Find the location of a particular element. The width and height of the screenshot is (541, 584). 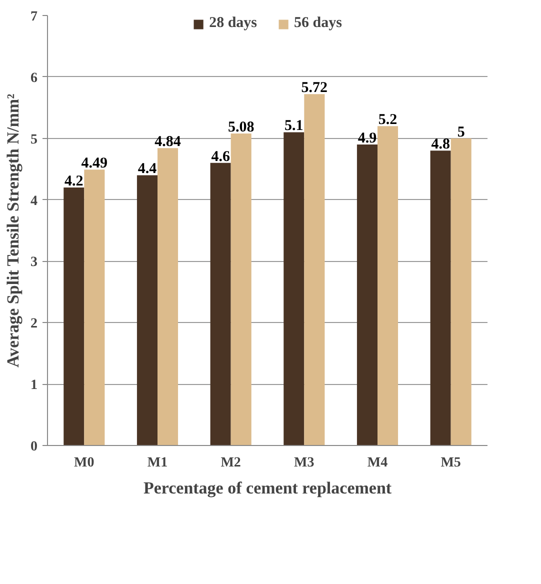

data-label: 4.6 is located at coordinates (220, 156).